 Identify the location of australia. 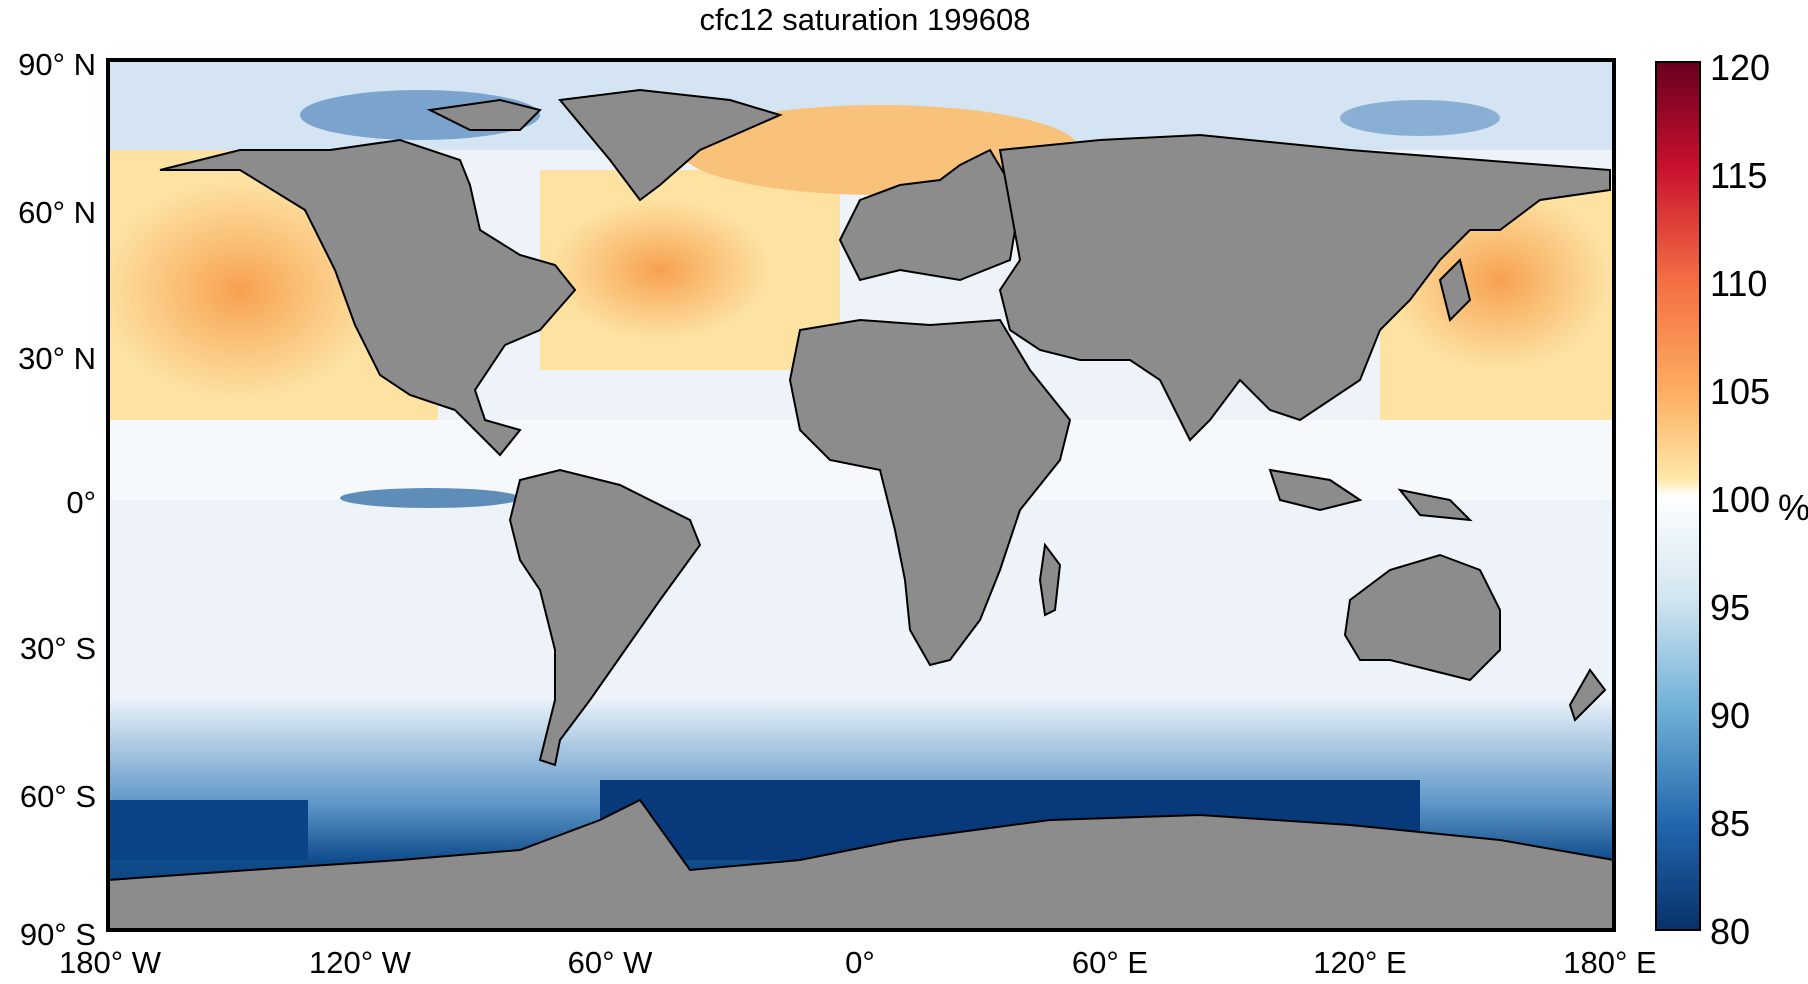
(1422, 617).